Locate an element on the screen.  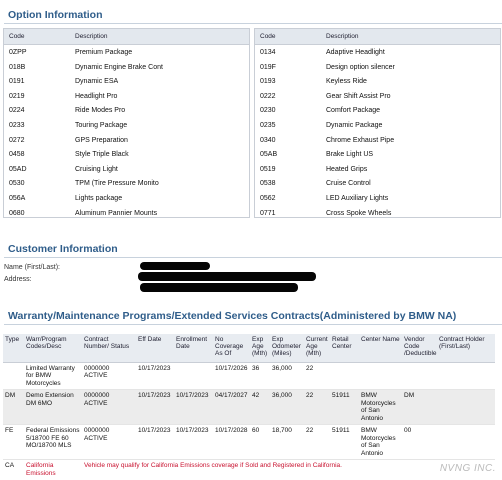
warranty-column-header: No Coverage As Of is located at coordinates (231, 348).